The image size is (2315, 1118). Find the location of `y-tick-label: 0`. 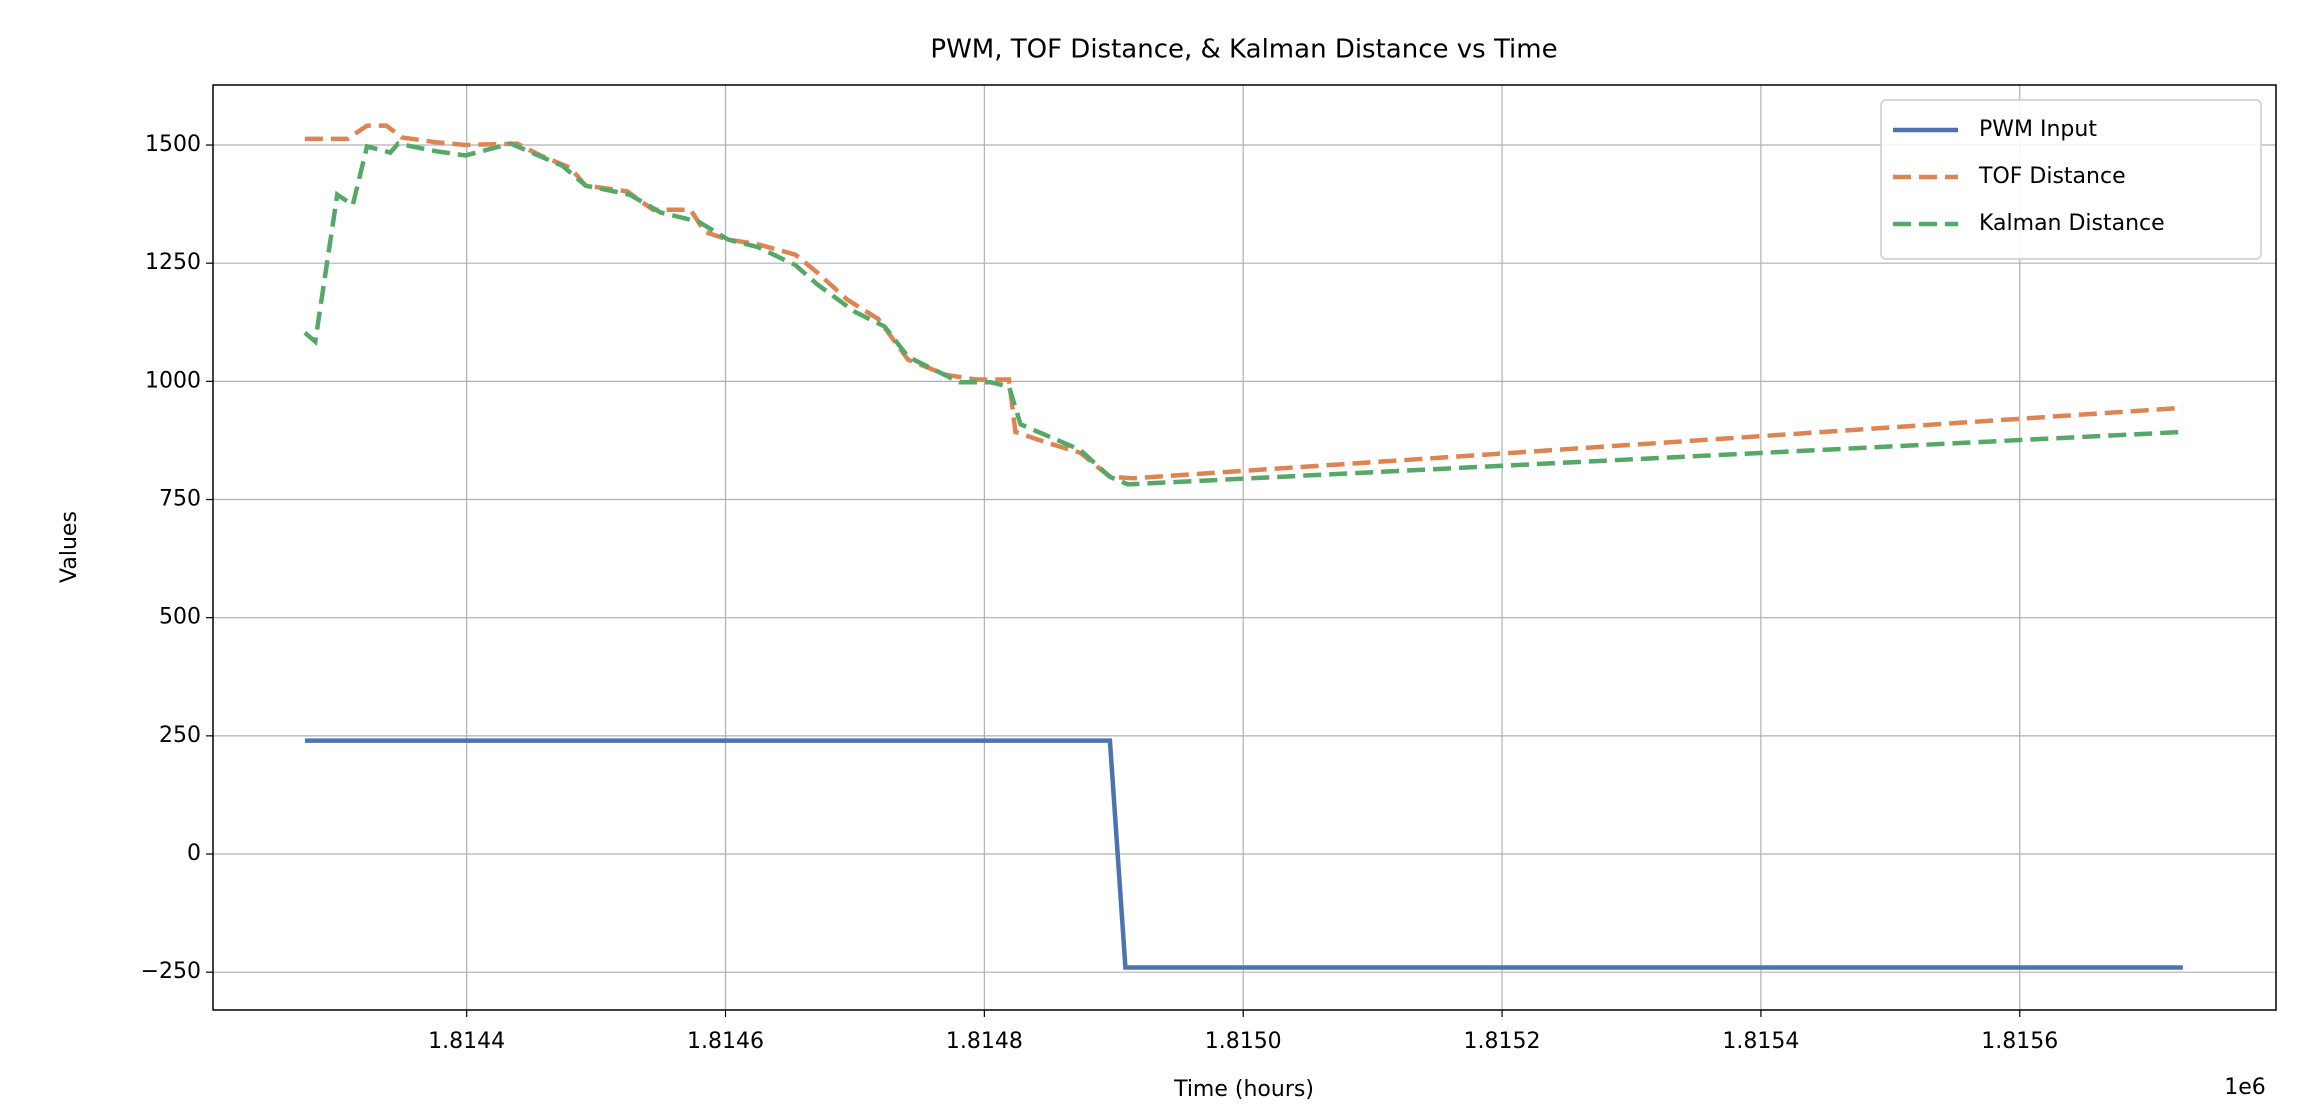

y-tick-label: 0 is located at coordinates (194, 853).